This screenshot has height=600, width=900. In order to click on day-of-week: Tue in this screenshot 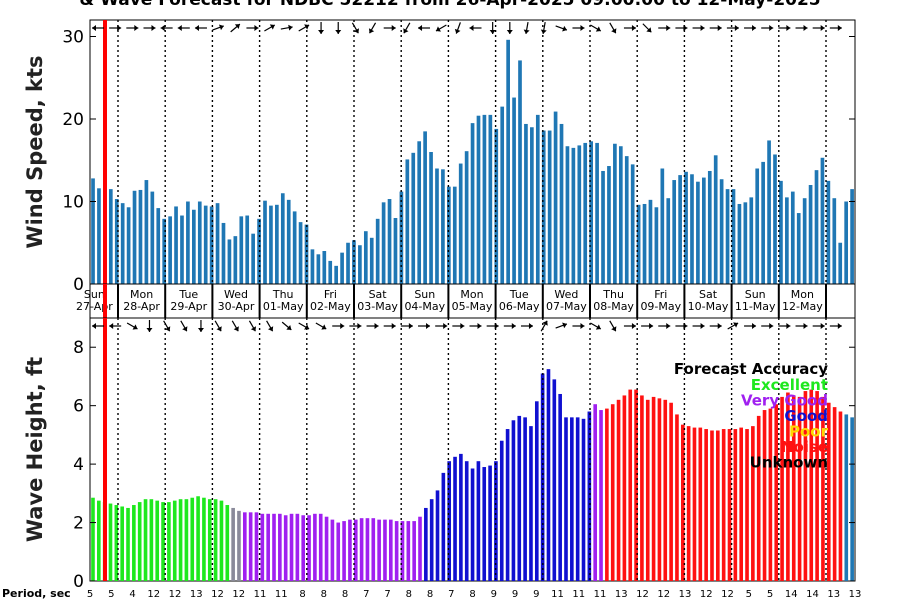, I will do `click(188, 294)`.